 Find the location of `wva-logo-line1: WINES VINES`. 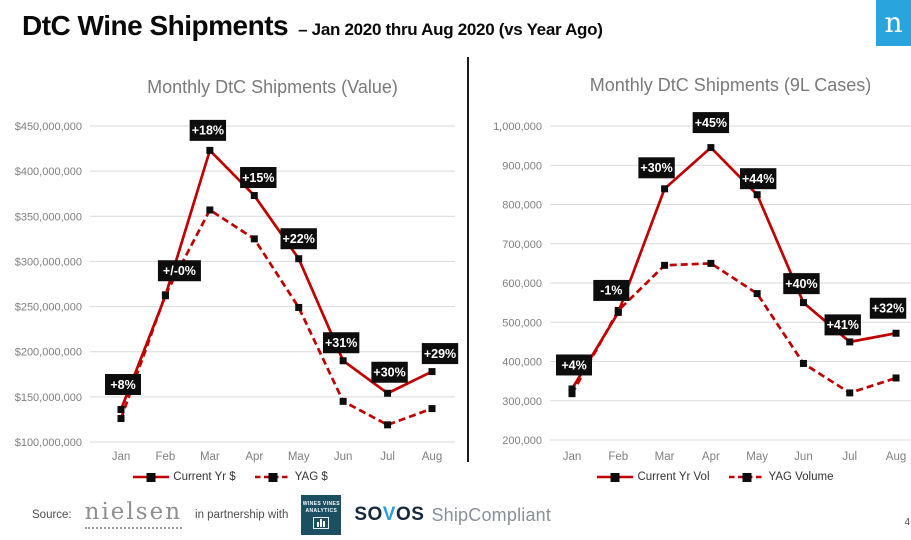

wva-logo-line1: WINES VINES is located at coordinates (321, 504).